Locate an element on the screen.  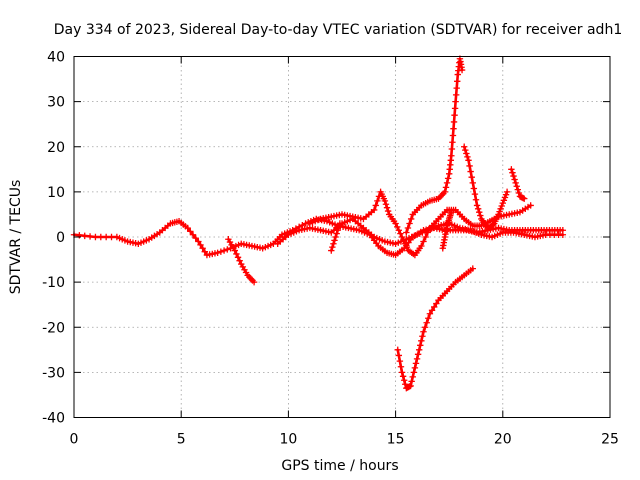
y-tick-label: -20 is located at coordinates (53, 328).